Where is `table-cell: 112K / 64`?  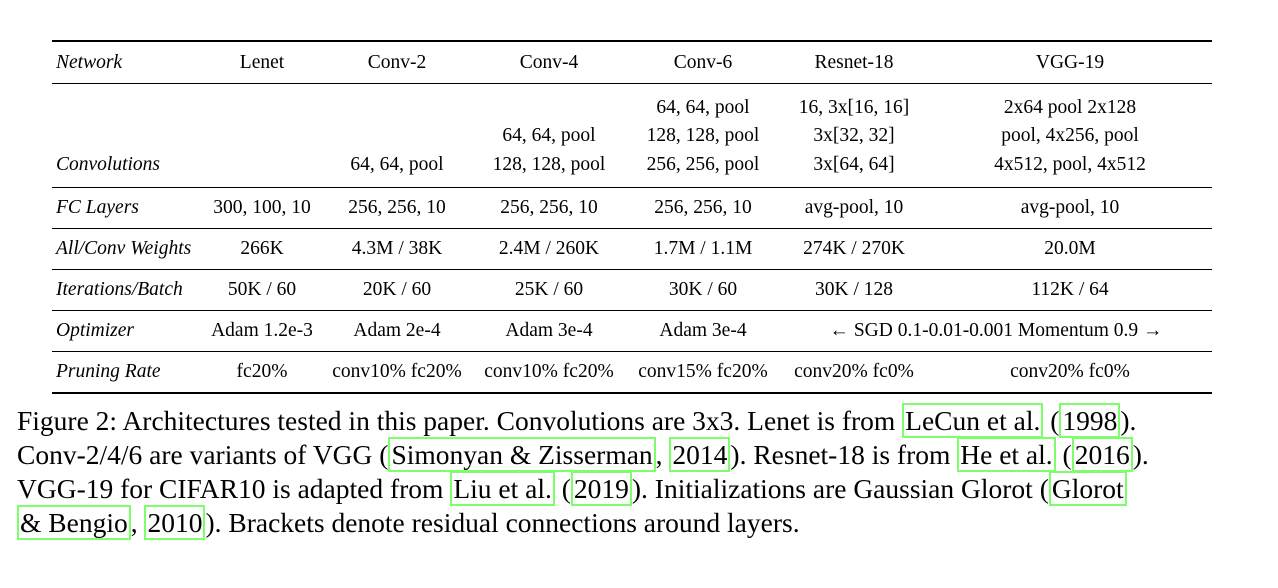 table-cell: 112K / 64 is located at coordinates (1070, 289).